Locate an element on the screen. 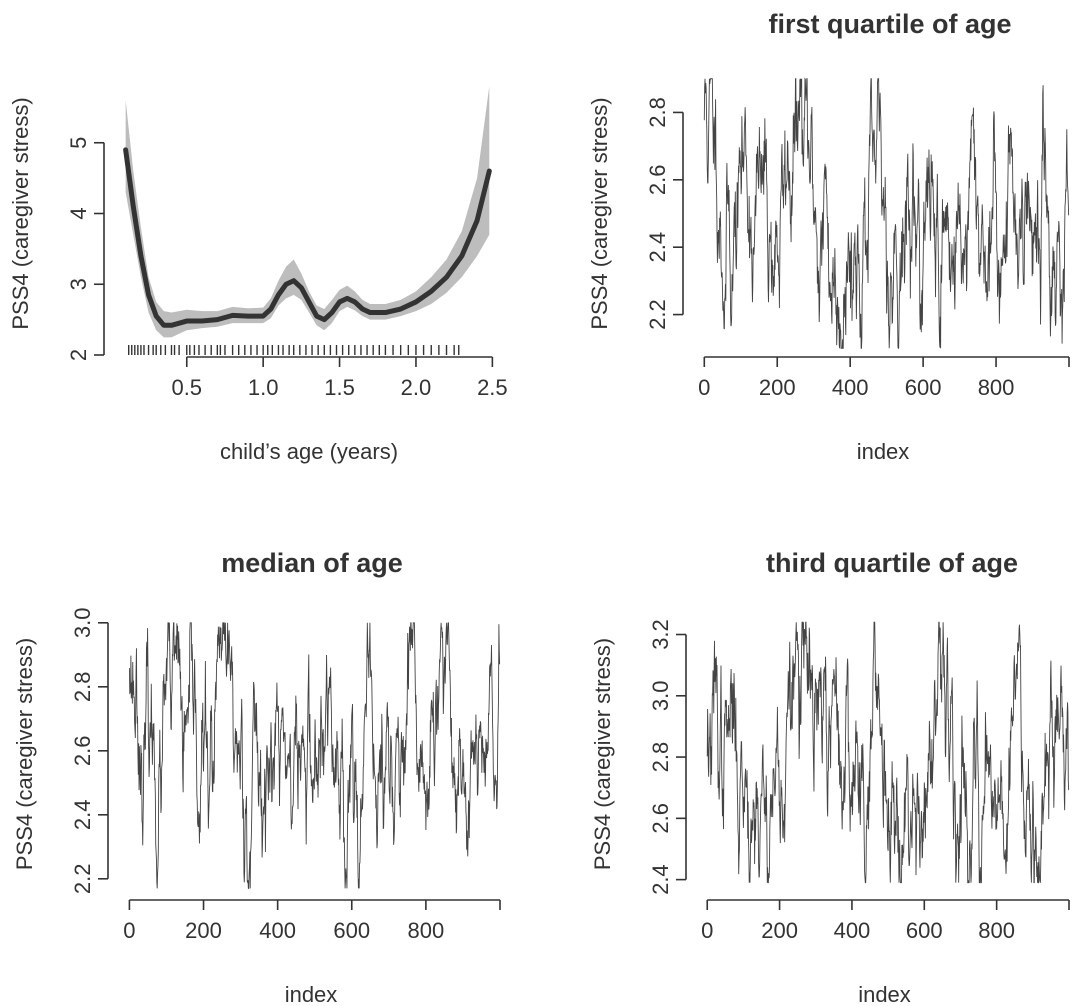  x-tick-label: 2.5 is located at coordinates (492, 387).